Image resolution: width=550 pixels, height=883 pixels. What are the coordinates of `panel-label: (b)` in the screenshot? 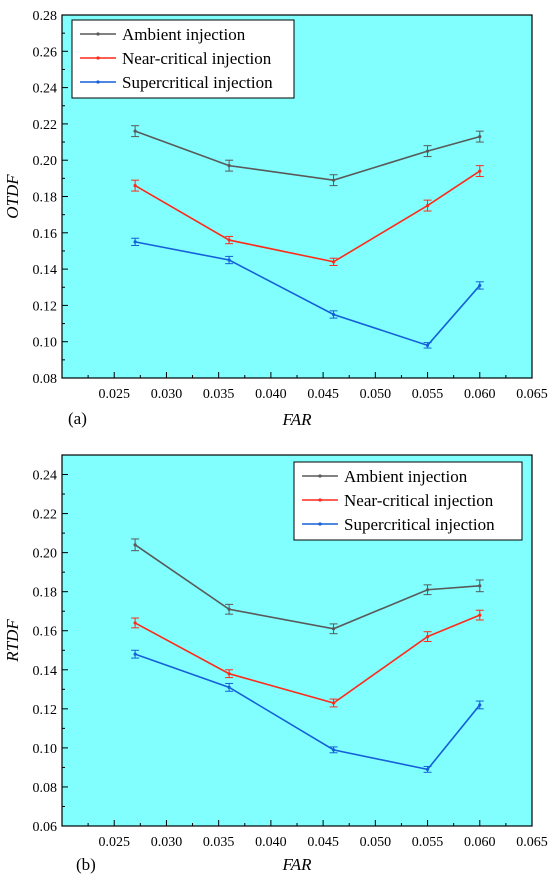 It's located at (86, 864).